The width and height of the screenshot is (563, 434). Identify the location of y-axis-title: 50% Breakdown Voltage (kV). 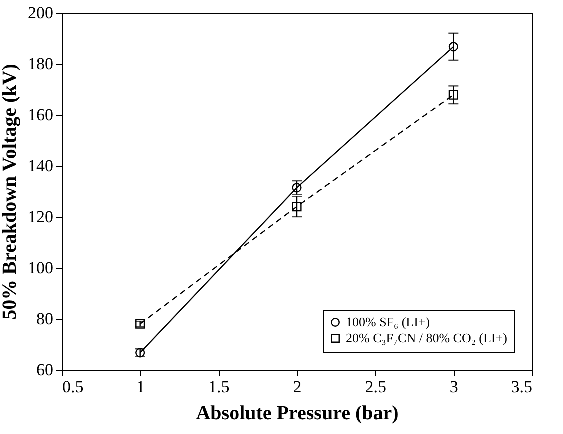
(10, 192).